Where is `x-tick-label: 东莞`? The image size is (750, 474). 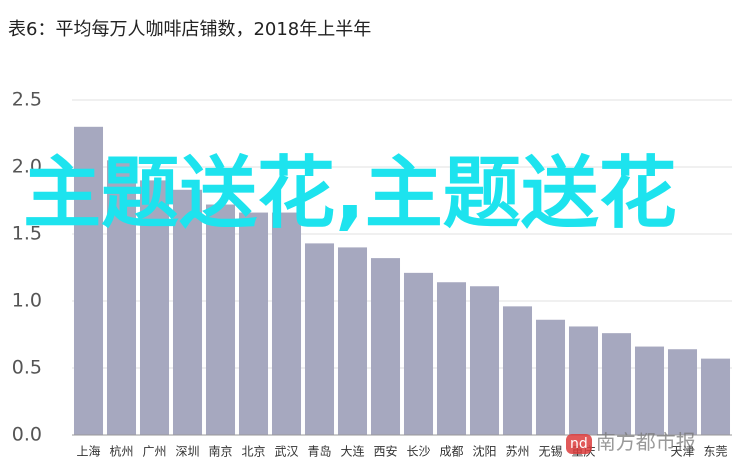
x-tick-label: 东莞 is located at coordinates (715, 452).